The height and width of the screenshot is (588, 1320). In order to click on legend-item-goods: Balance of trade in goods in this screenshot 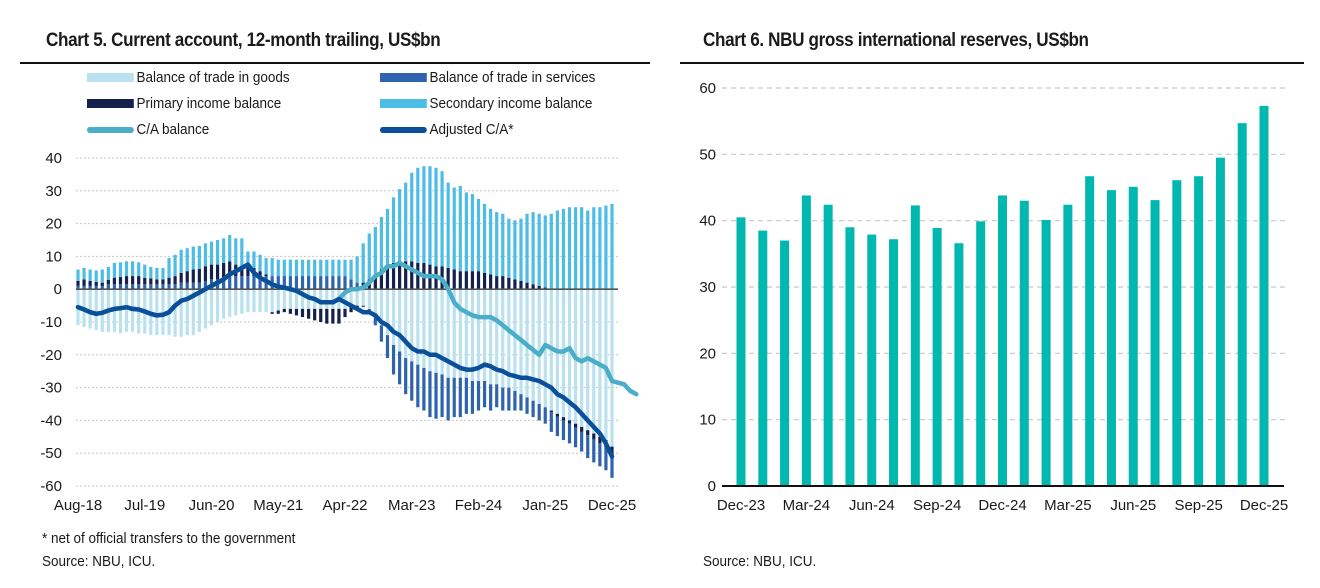, I will do `click(188, 77)`.